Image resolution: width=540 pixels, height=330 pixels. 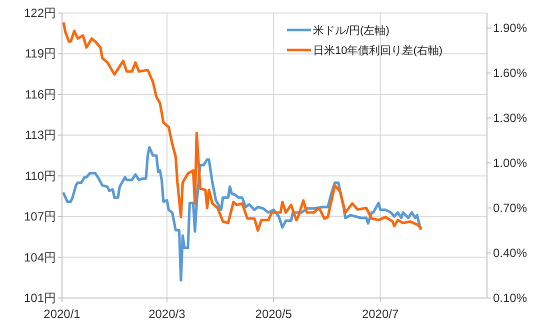 What do you see at coordinates (378, 50) in the screenshot?
I see `legend-label: 日米10年債利回り差(右軸)` at bounding box center [378, 50].